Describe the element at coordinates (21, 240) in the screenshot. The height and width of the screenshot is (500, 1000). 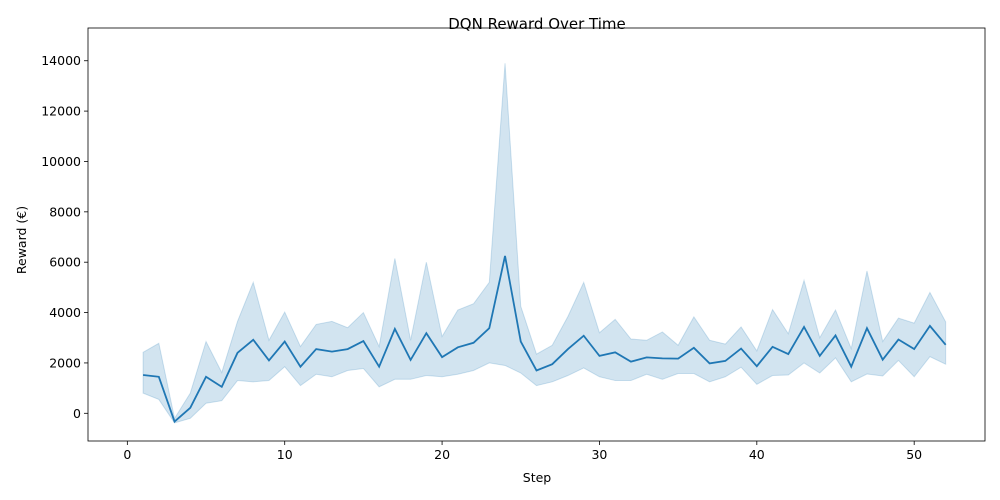
I see `y-axis-label: Reward (€)` at that location.